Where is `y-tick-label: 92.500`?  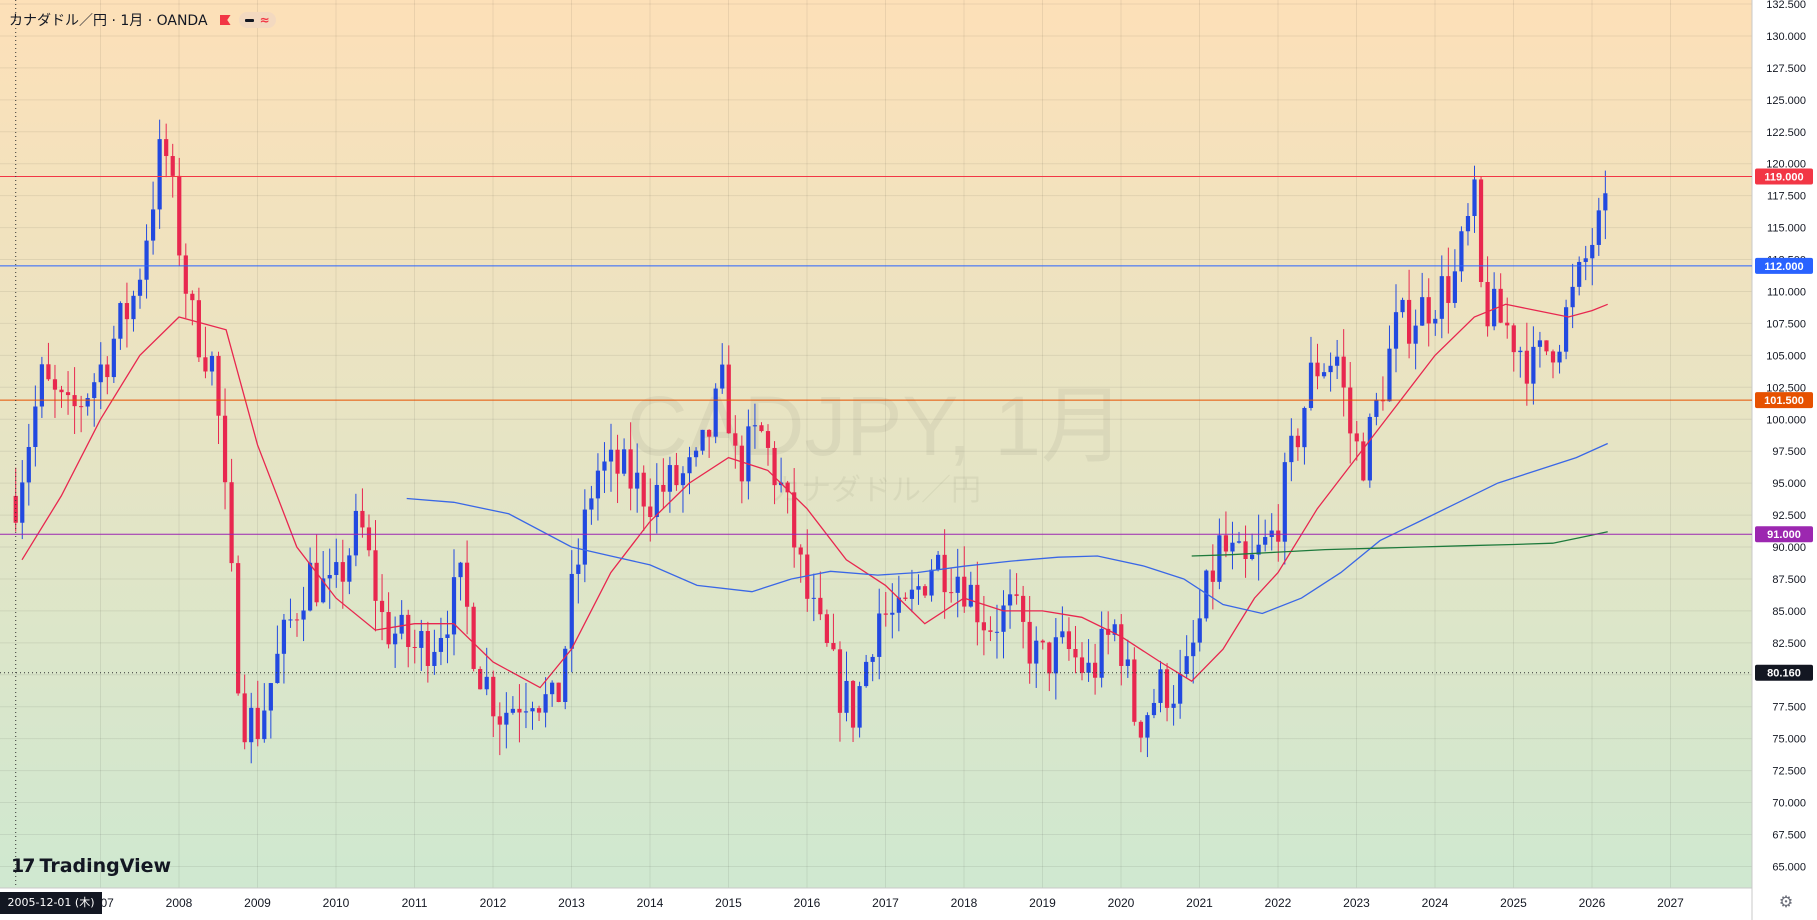 y-tick-label: 92.500 is located at coordinates (1789, 516).